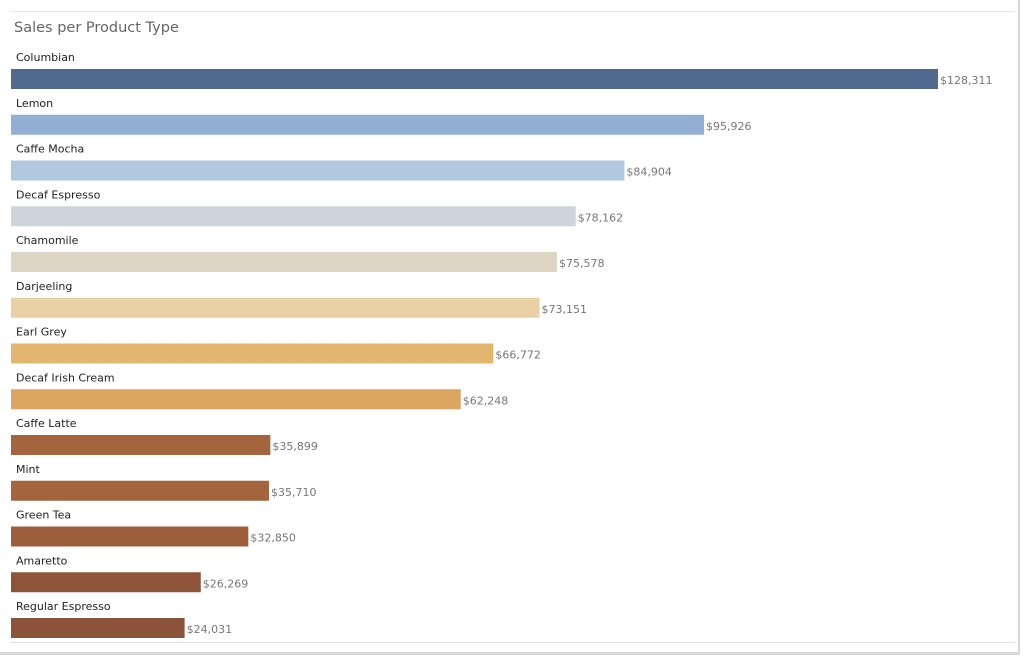  I want to click on value-label: $95,926, so click(729, 126).